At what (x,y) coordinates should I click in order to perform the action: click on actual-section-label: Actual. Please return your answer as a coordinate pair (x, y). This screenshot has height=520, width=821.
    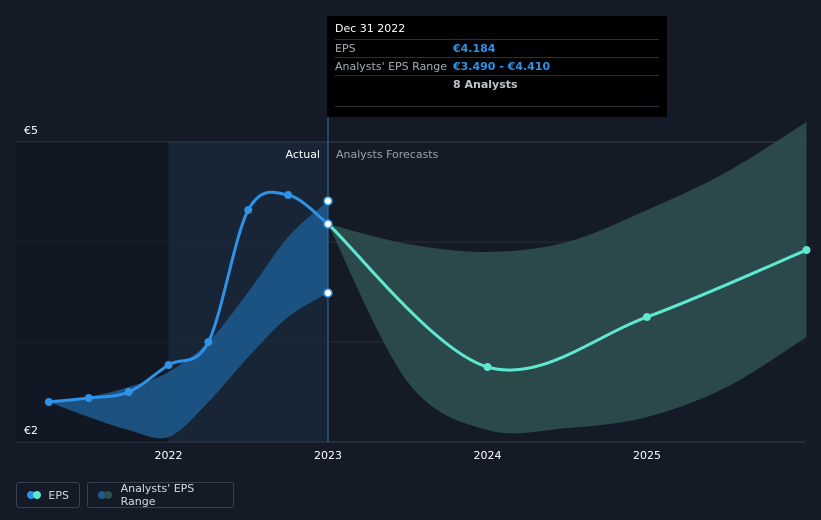
    Looking at the image, I should click on (303, 154).